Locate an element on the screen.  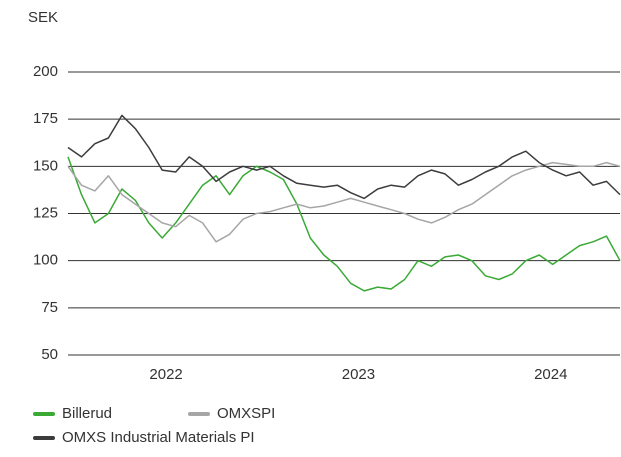
x-tick-label: 2023 is located at coordinates (358, 374).